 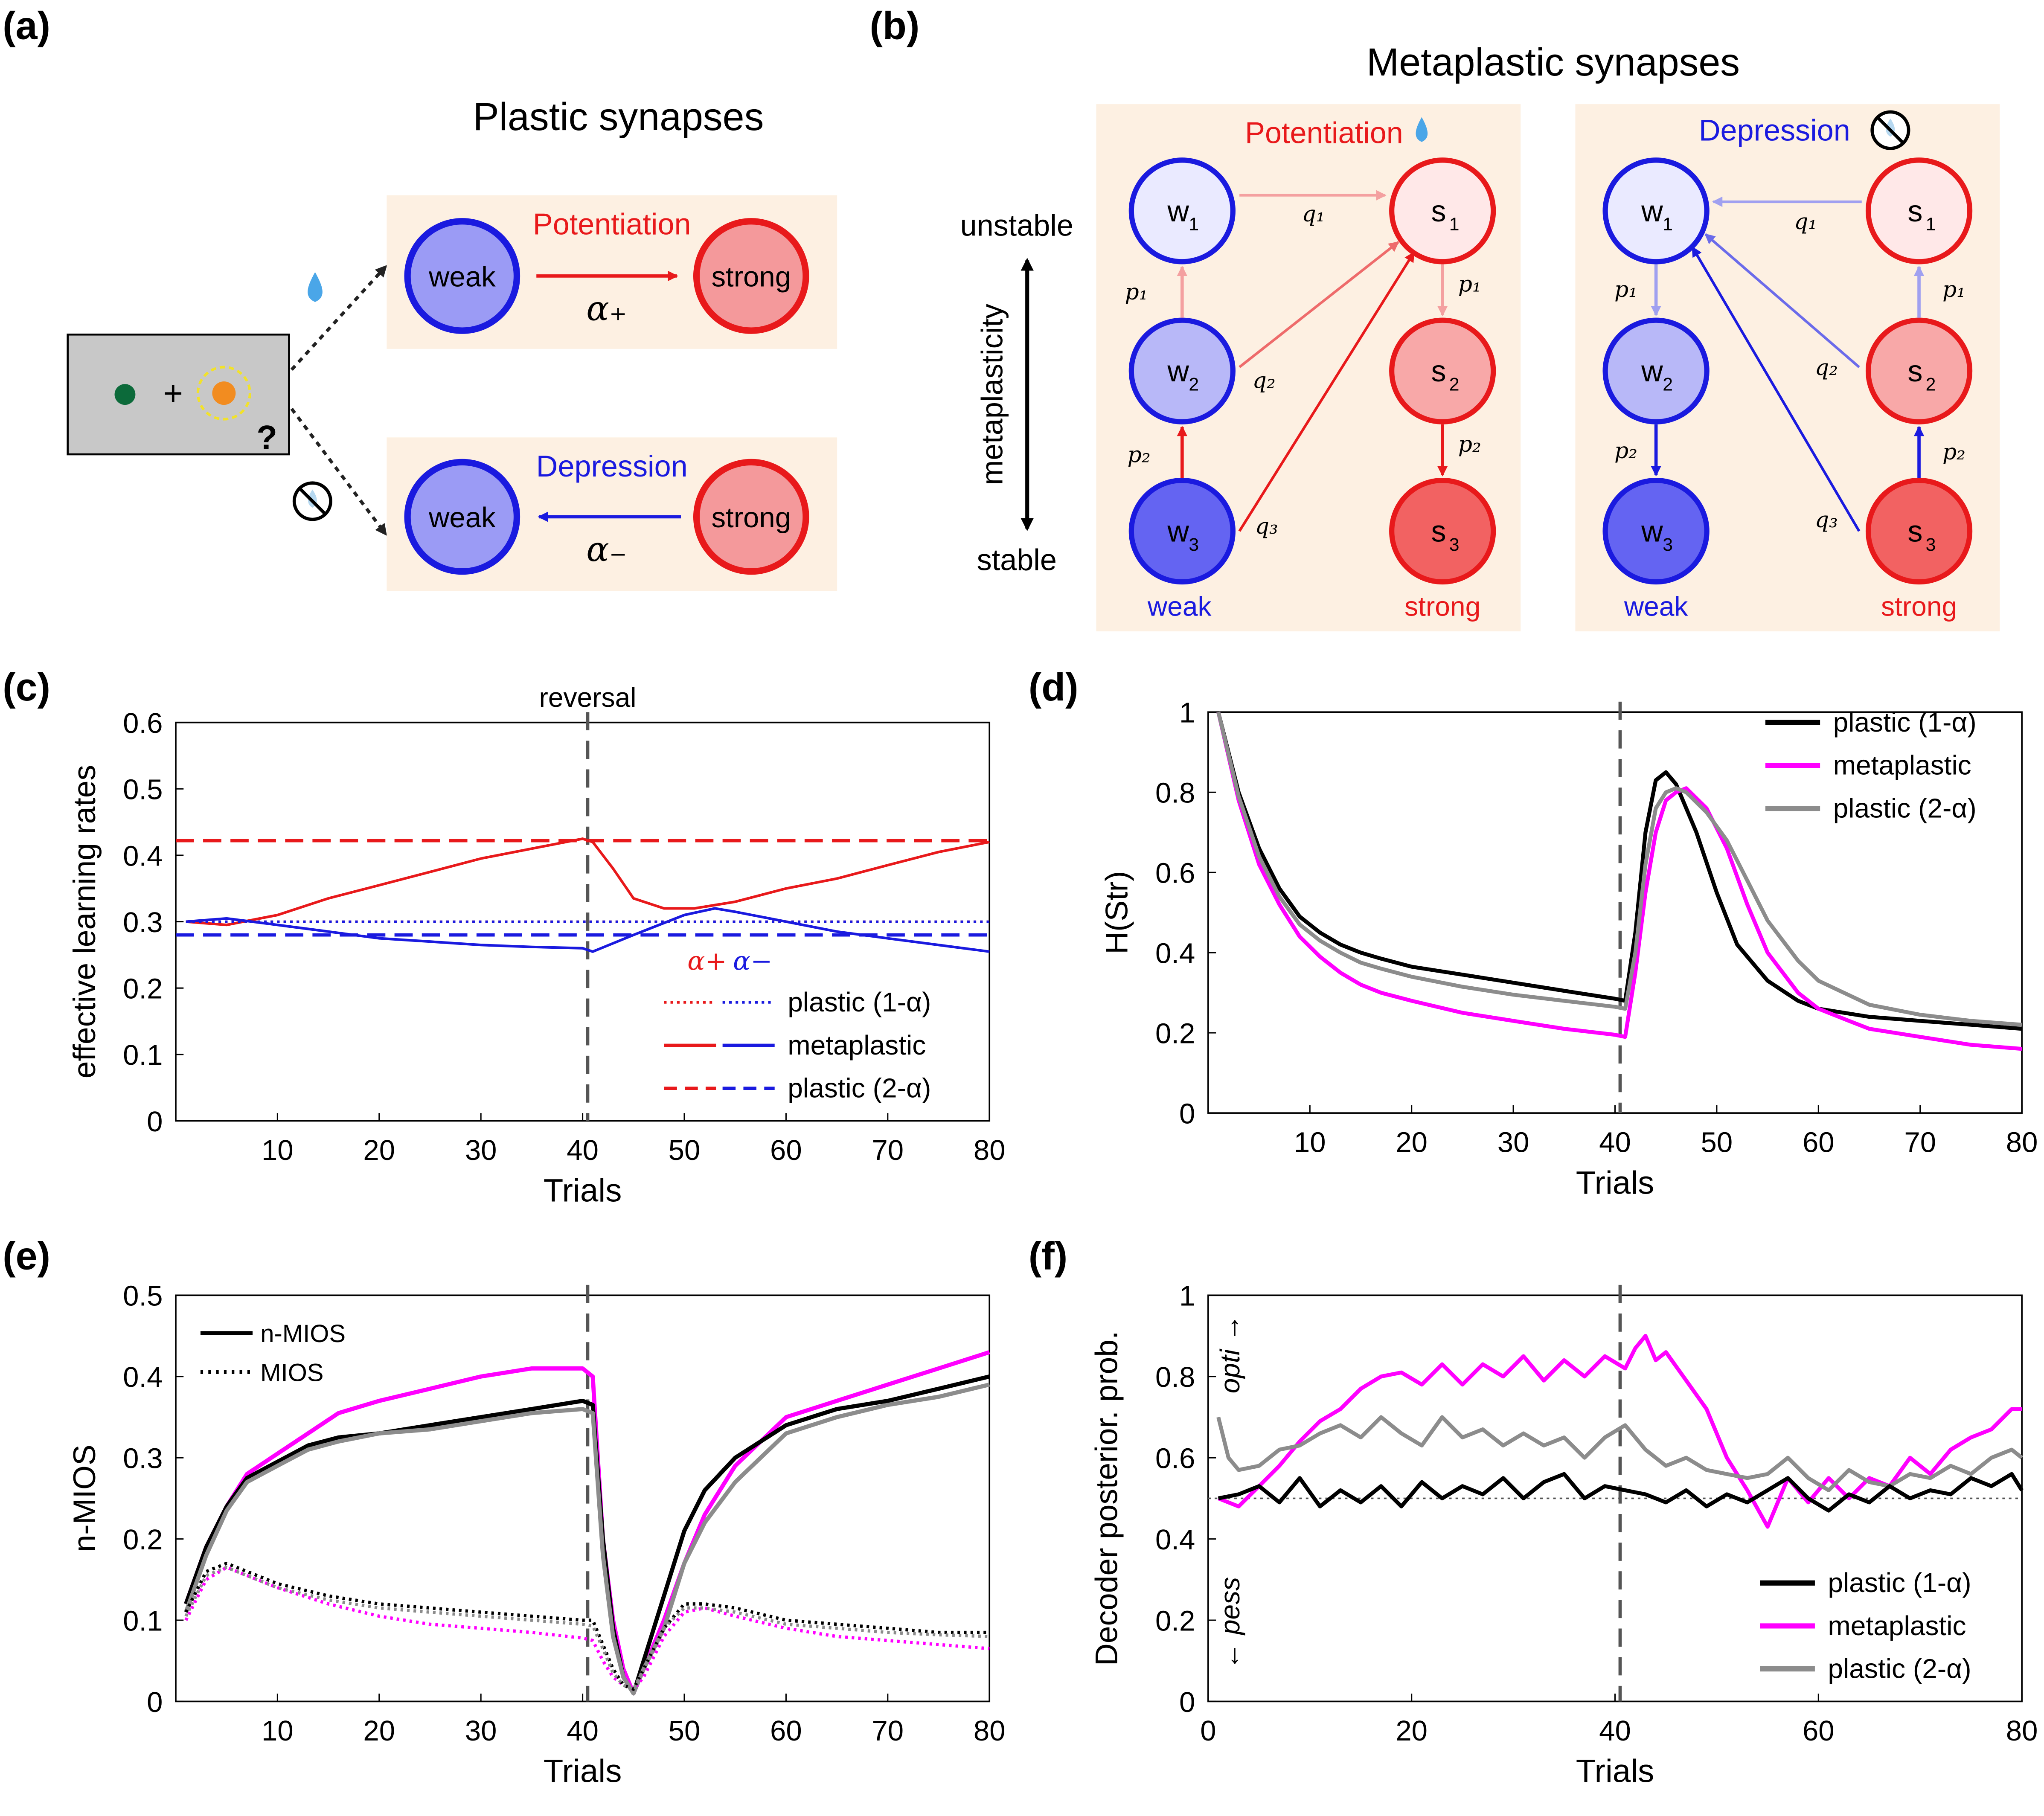 I want to click on d-series-plastic-2-, so click(x=1619, y=869).